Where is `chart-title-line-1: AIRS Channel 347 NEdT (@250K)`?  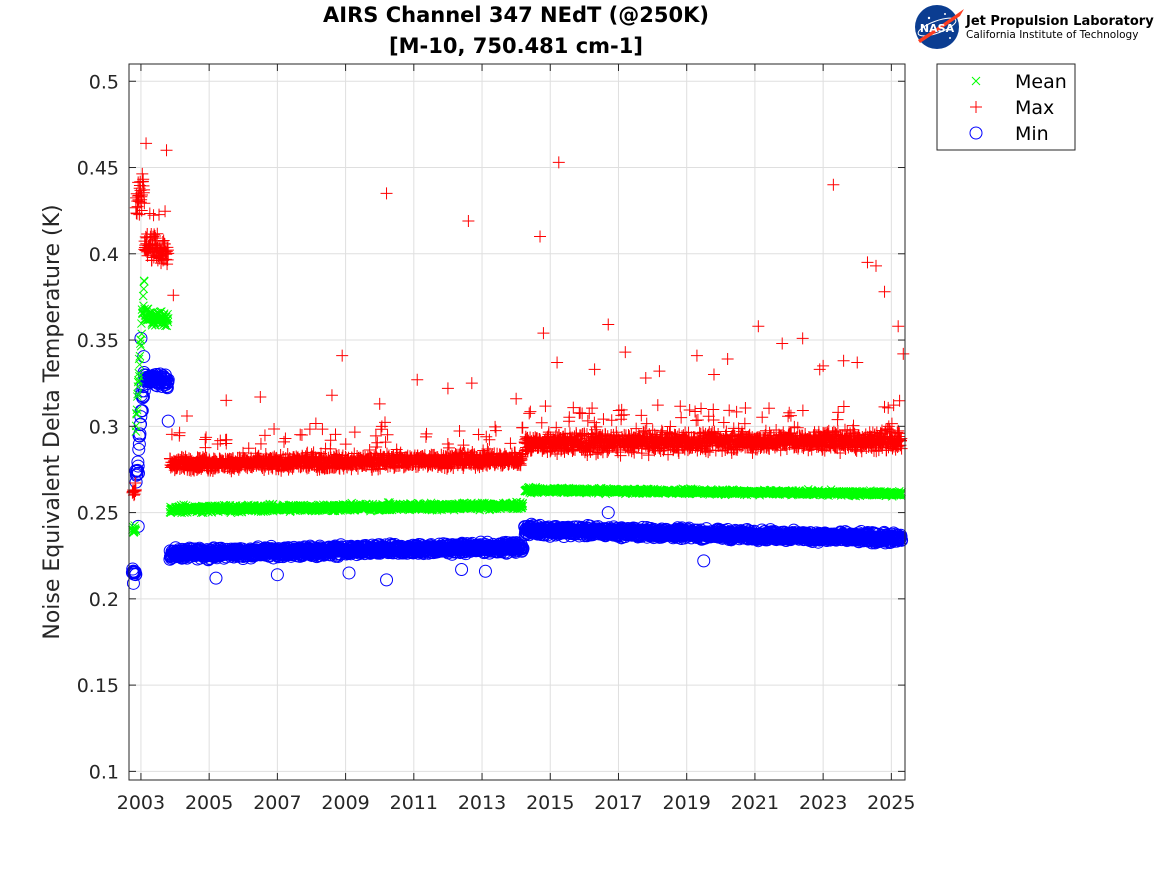
chart-title-line-1: AIRS Channel 347 NEdT (@250K) is located at coordinates (516, 15).